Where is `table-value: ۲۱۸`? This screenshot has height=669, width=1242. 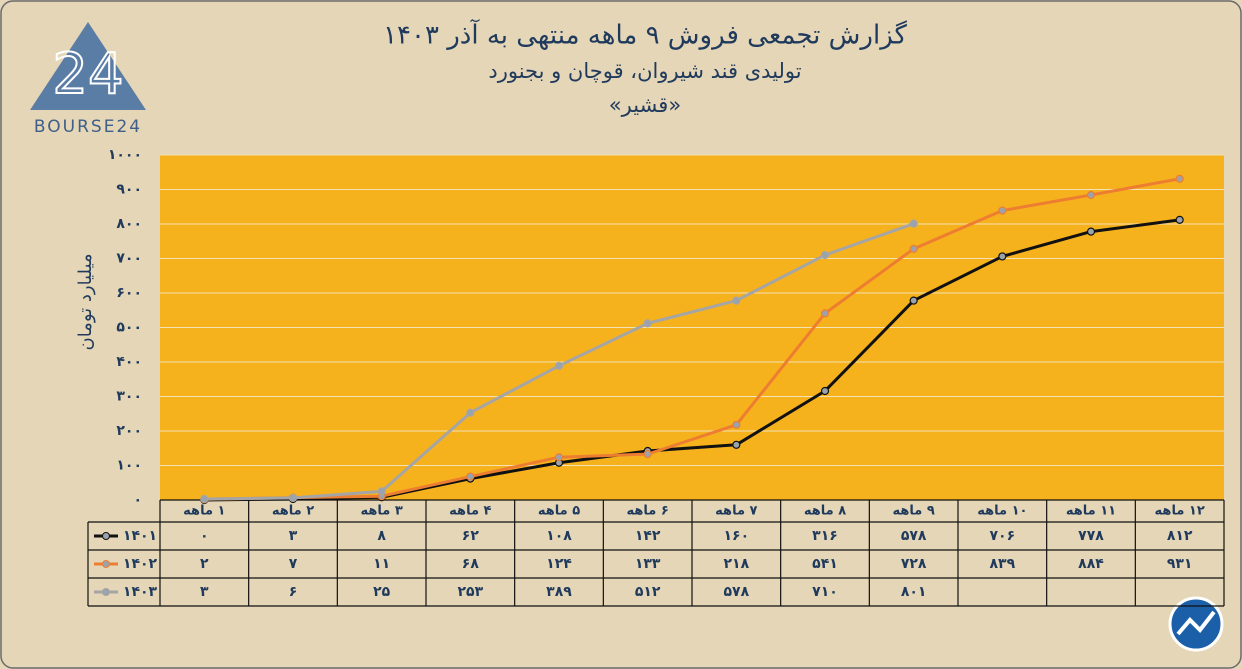 table-value: ۲۱۸ is located at coordinates (737, 564).